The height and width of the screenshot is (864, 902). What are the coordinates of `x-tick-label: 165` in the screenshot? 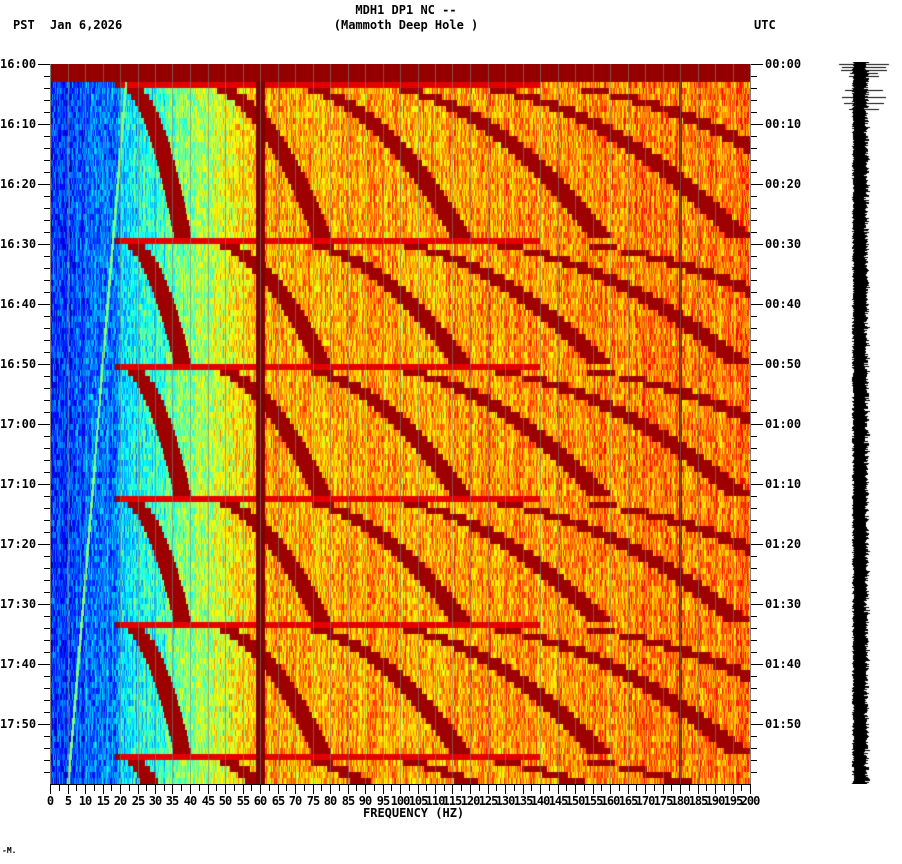 It's located at (628, 801).